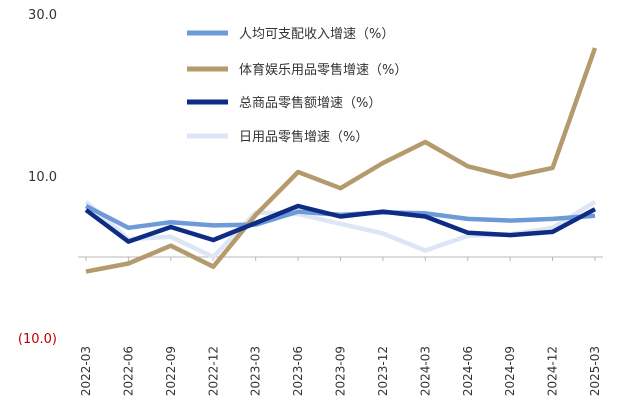 This screenshot has height=417, width=618. I want to click on legend-label: 总商品零售额增速（%）, so click(310, 103).